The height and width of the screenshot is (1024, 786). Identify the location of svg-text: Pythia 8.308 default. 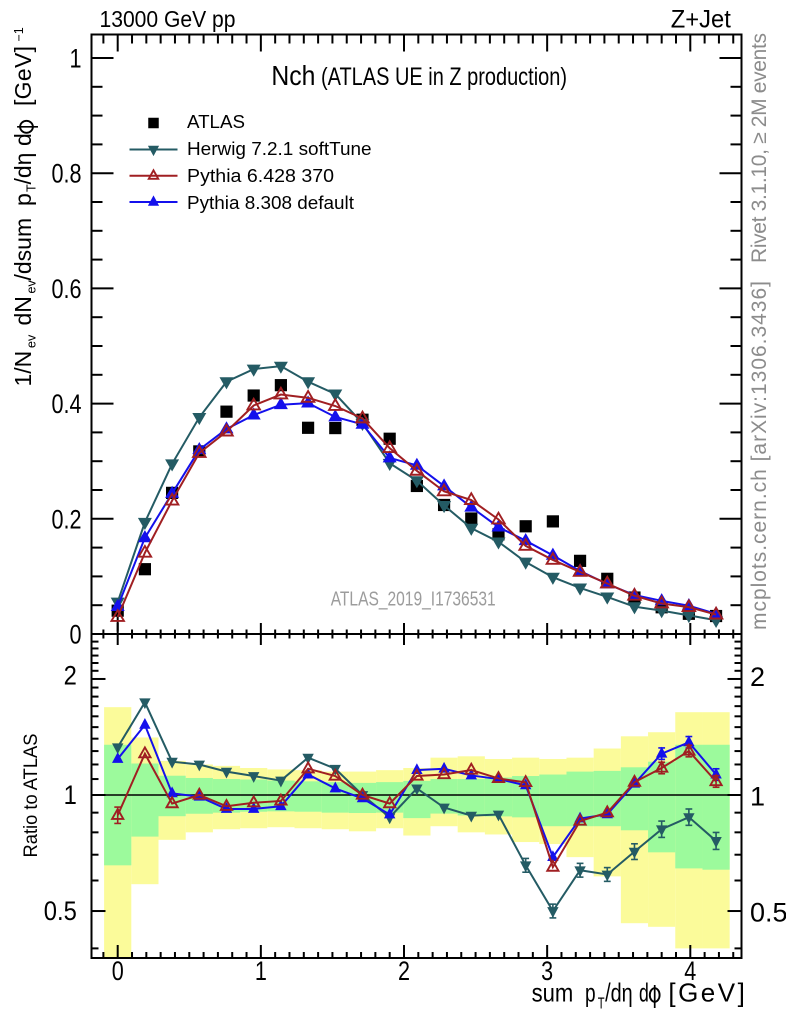
(271, 202).